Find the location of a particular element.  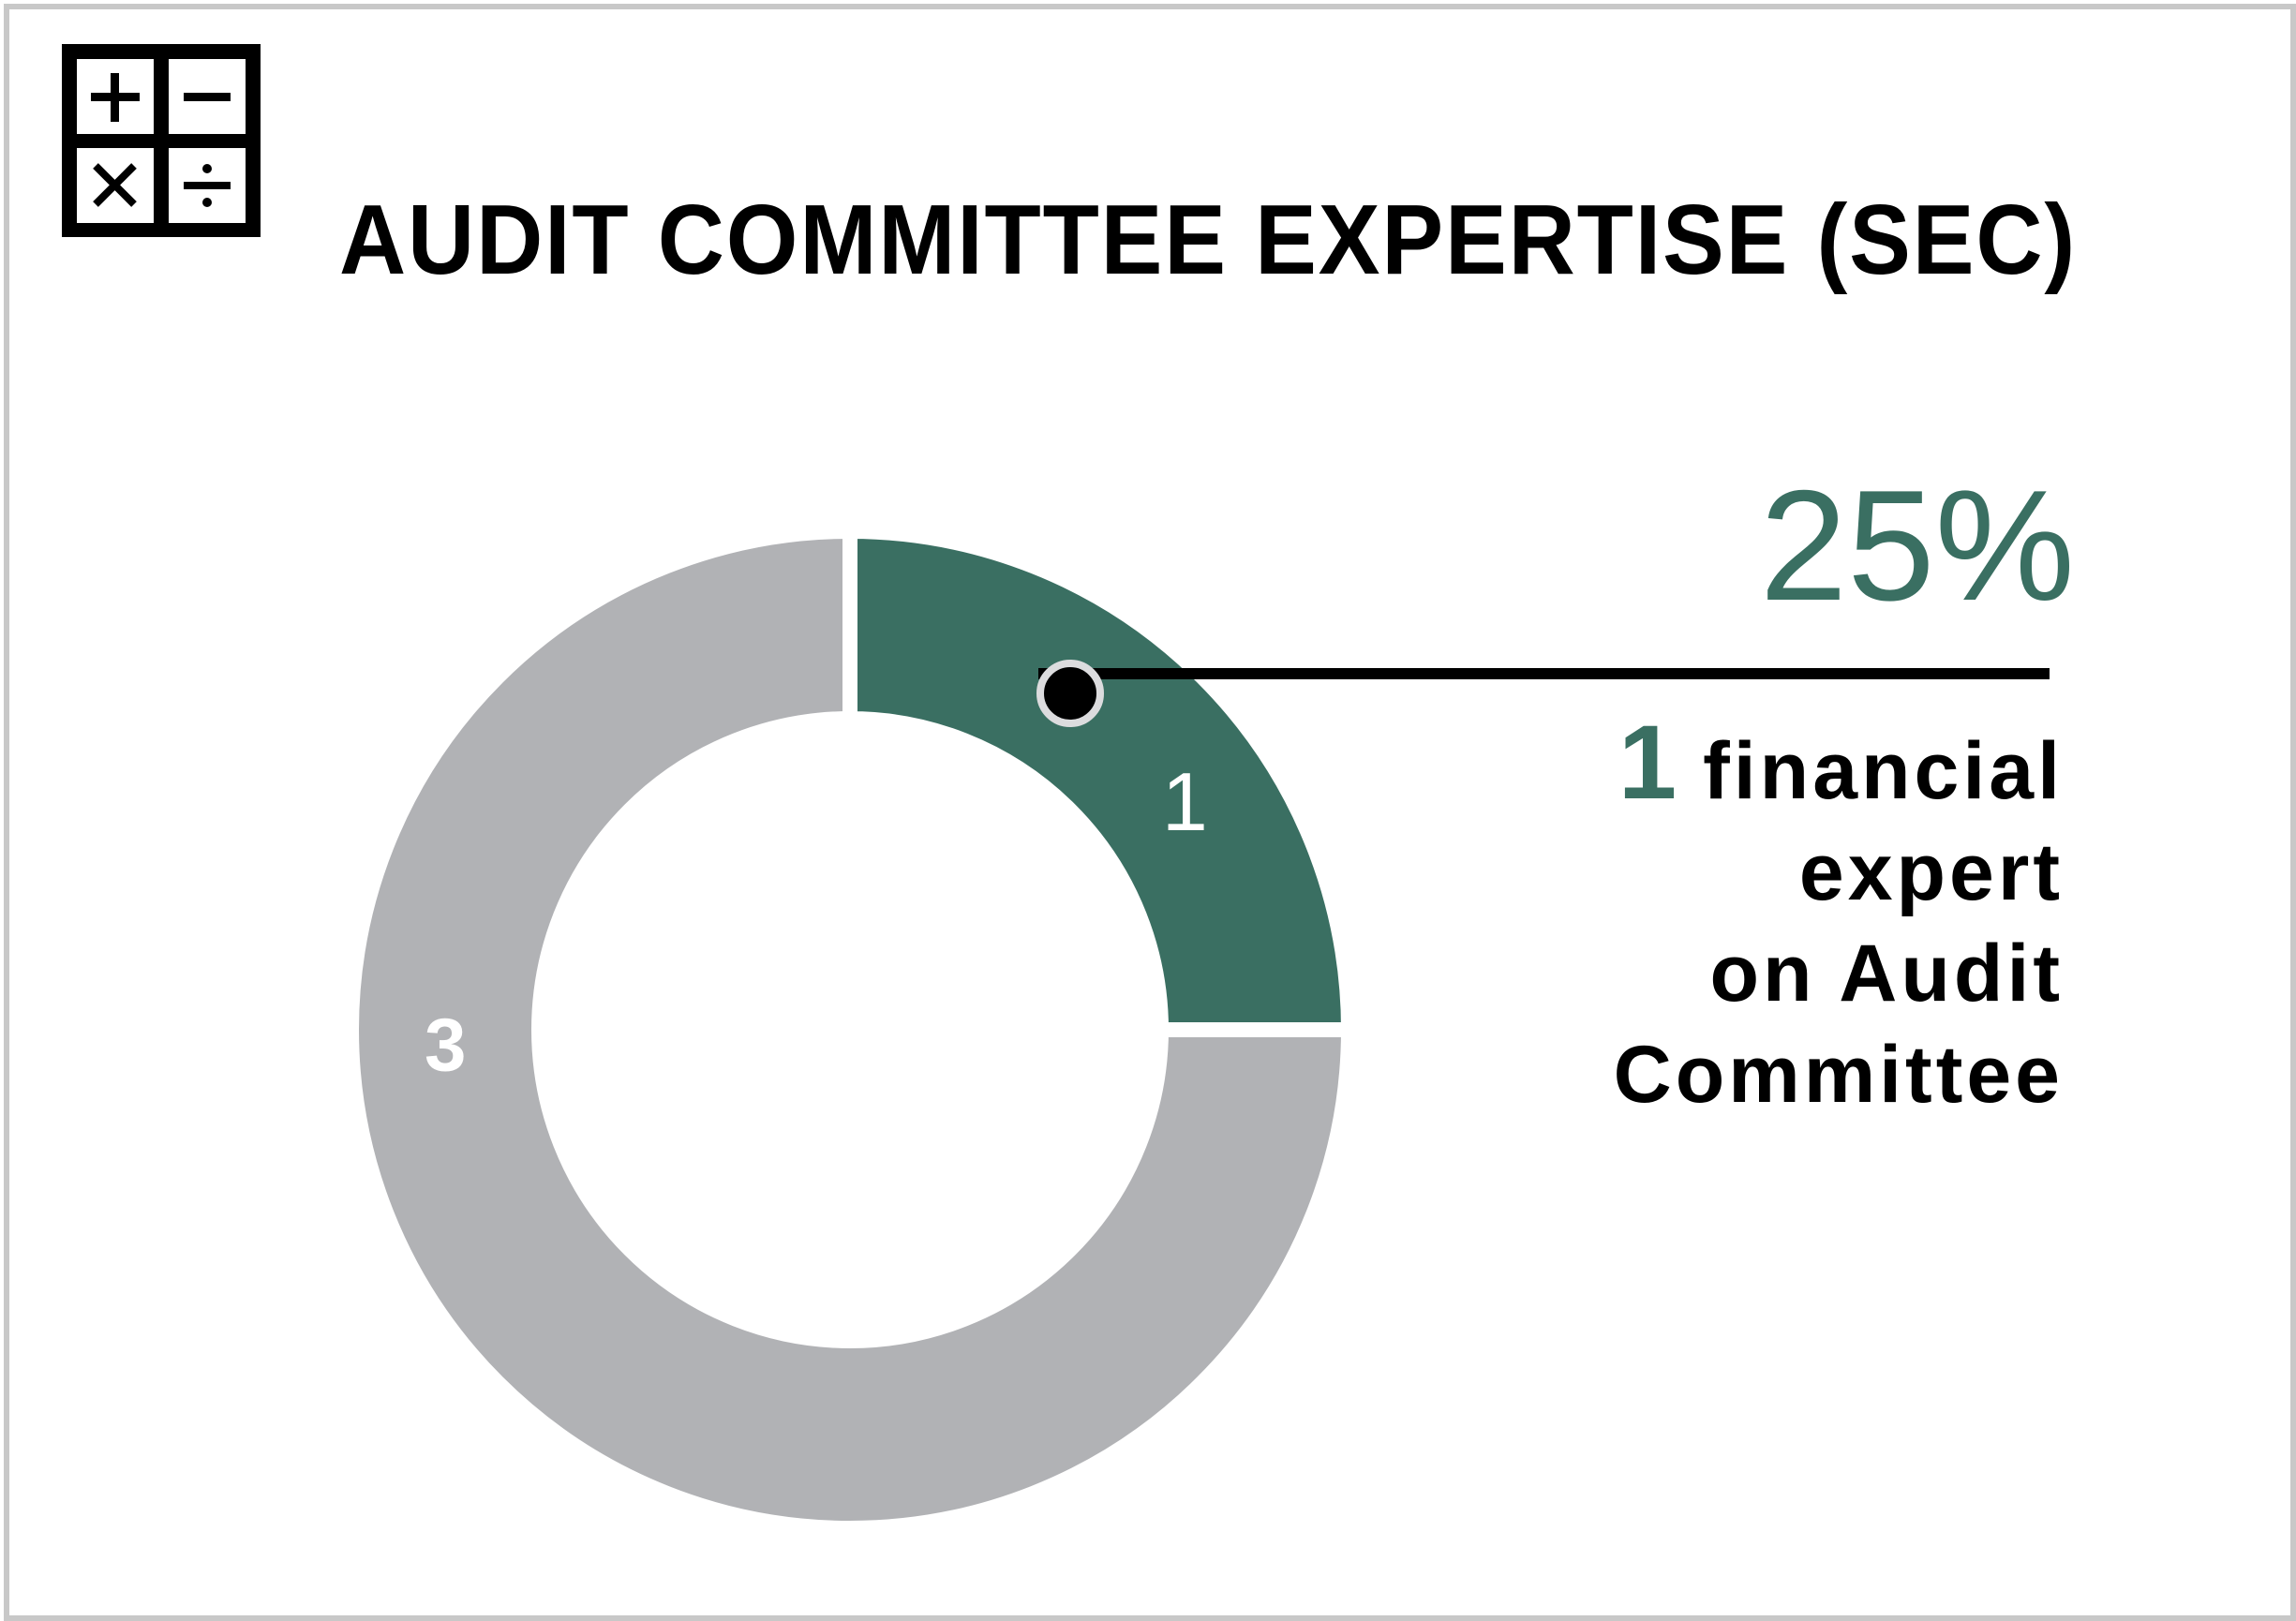

desc-line: Committee is located at coordinates (1838, 1075).